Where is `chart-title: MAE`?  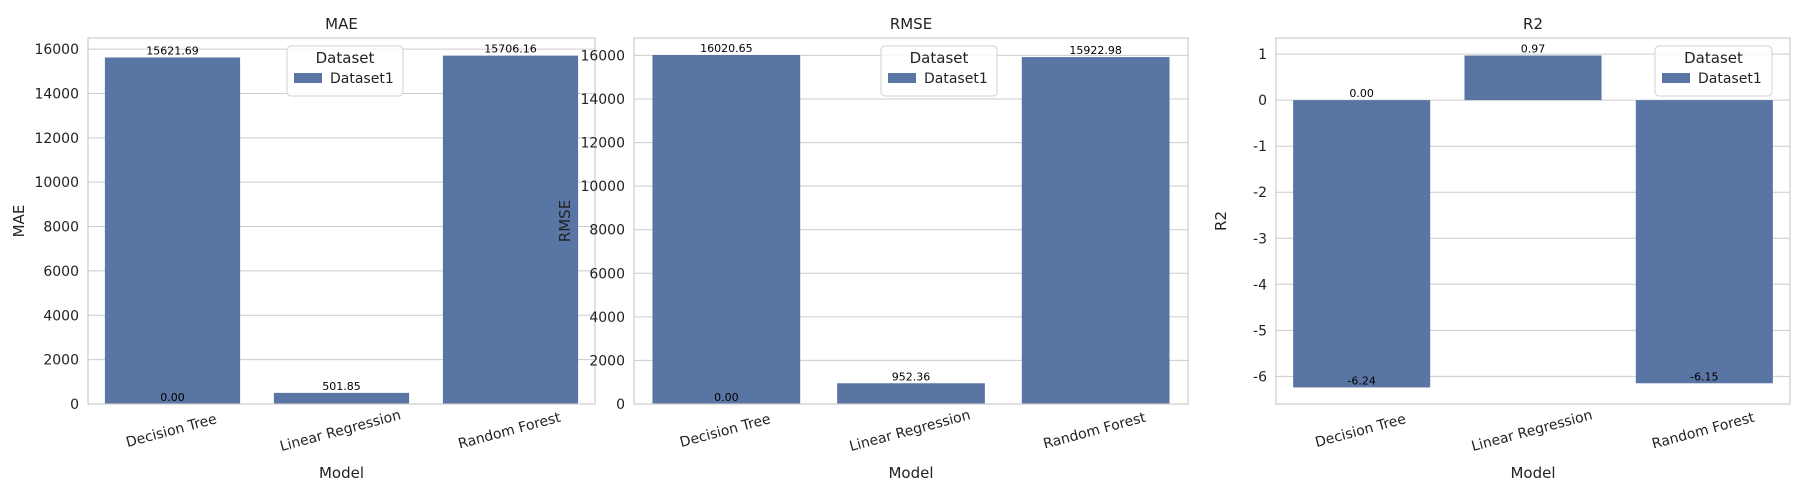 chart-title: MAE is located at coordinates (341, 24).